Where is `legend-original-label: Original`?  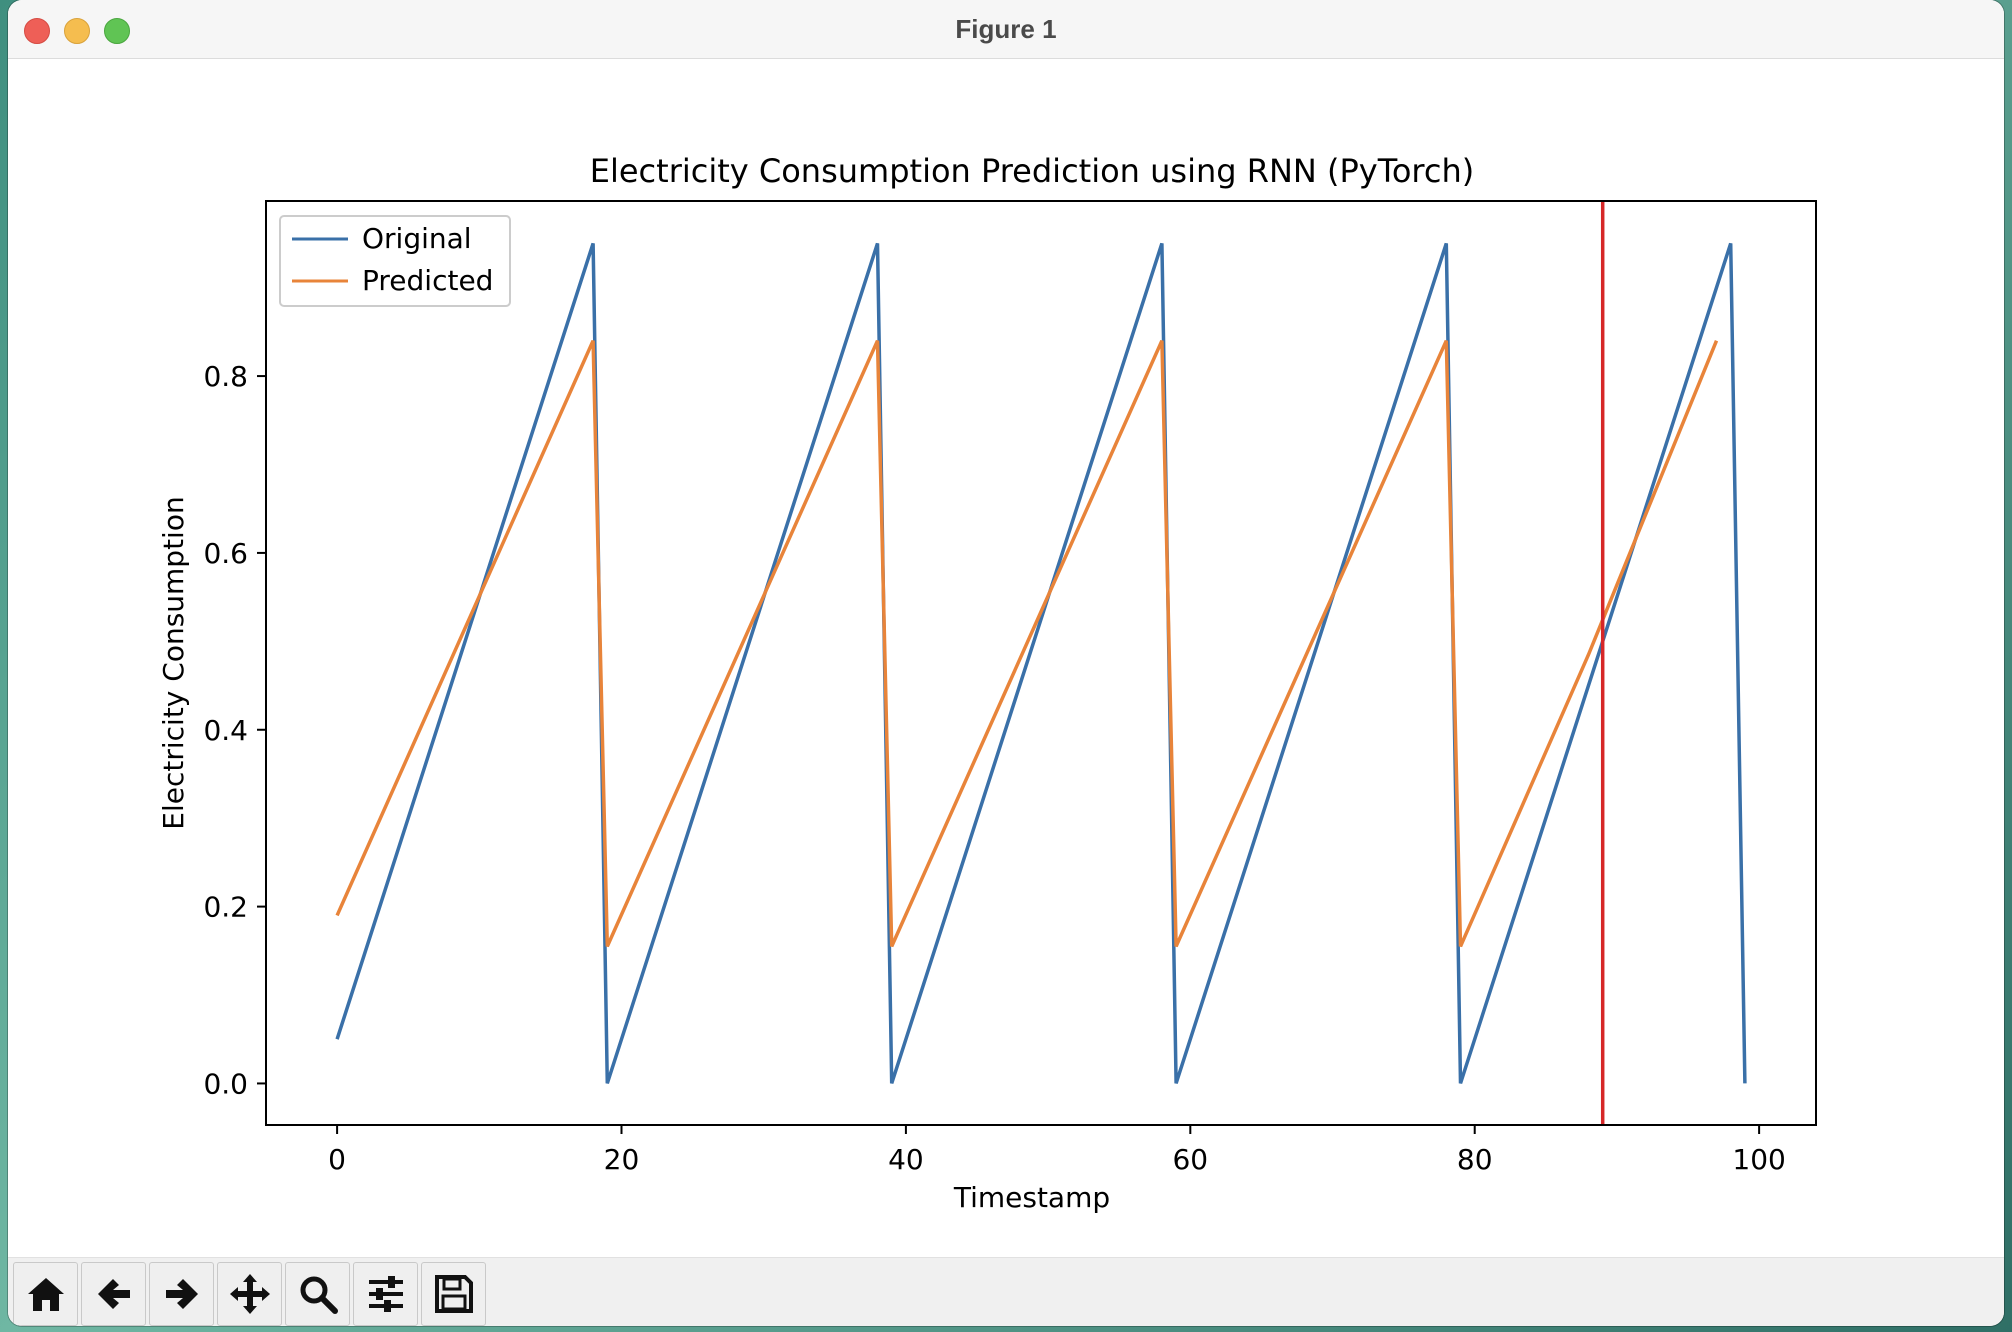
legend-original-label: Original is located at coordinates (417, 238).